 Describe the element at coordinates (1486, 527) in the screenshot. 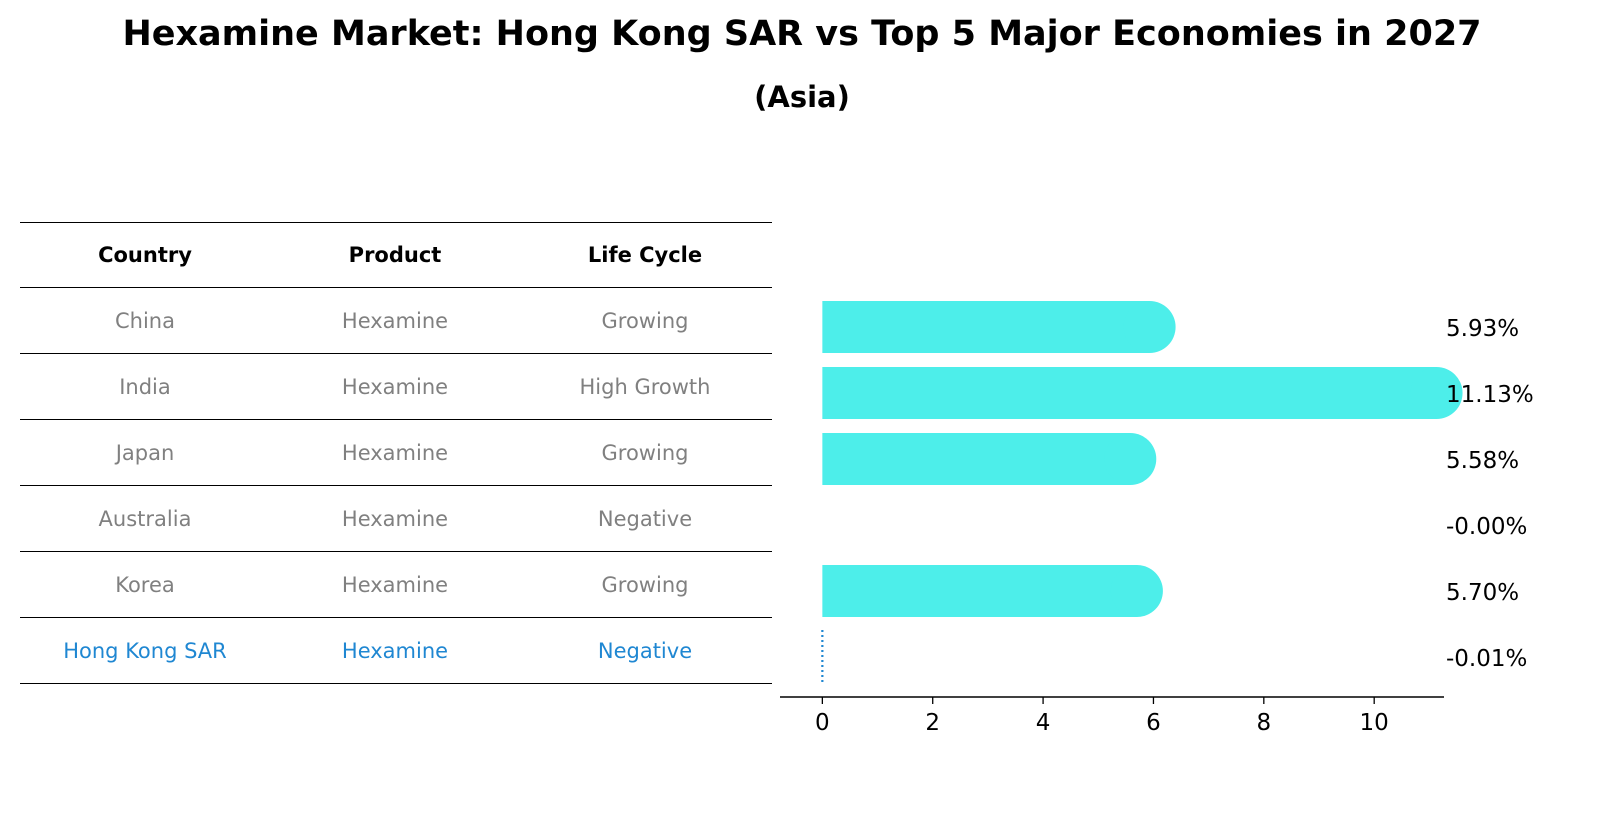

I see `value-label: -0.00%` at that location.